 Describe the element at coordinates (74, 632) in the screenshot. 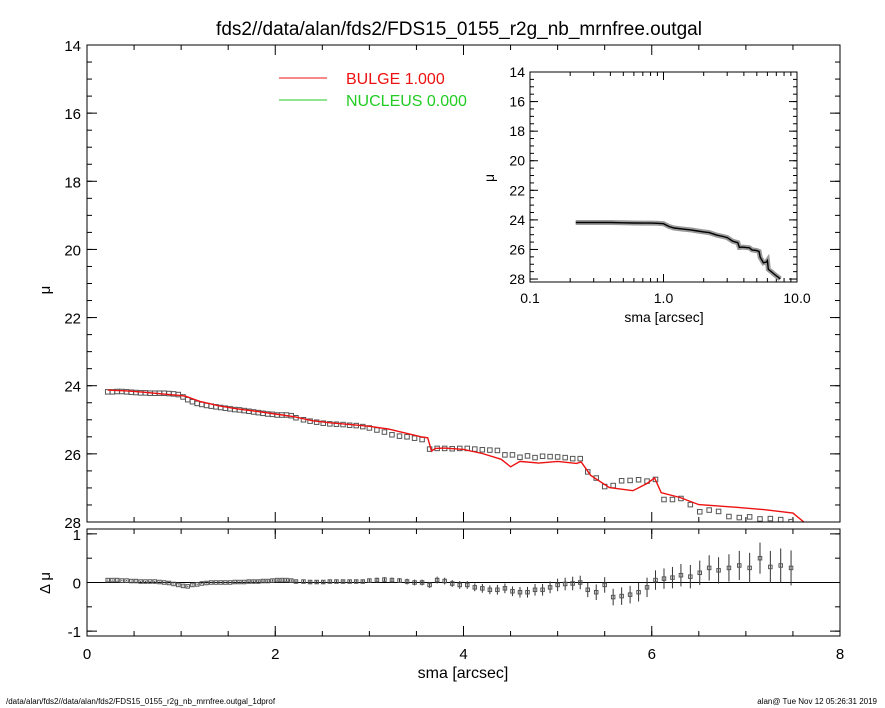

I see `resid-ytick-label: -1` at that location.